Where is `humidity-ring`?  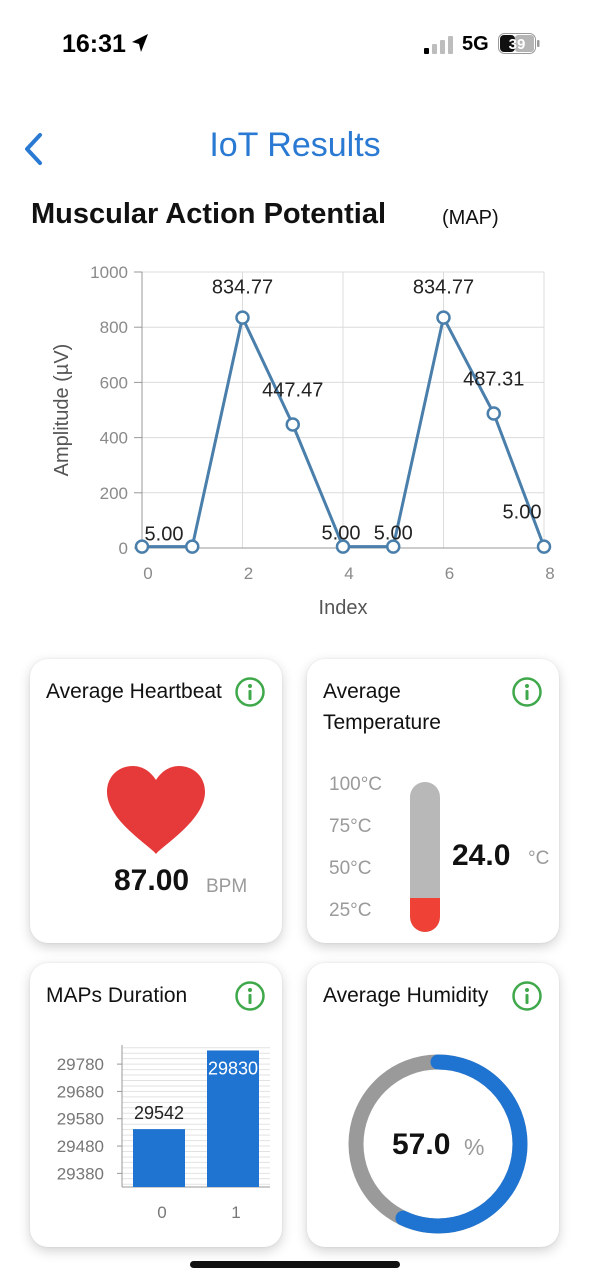 humidity-ring is located at coordinates (438, 1144).